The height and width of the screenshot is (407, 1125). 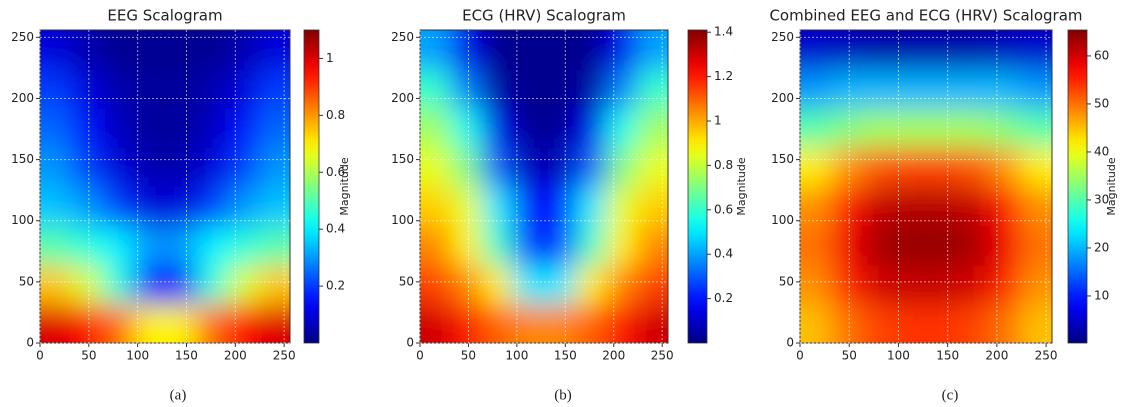 What do you see at coordinates (723, 32) in the screenshot?
I see `colorbar-tick-label: 1.4` at bounding box center [723, 32].